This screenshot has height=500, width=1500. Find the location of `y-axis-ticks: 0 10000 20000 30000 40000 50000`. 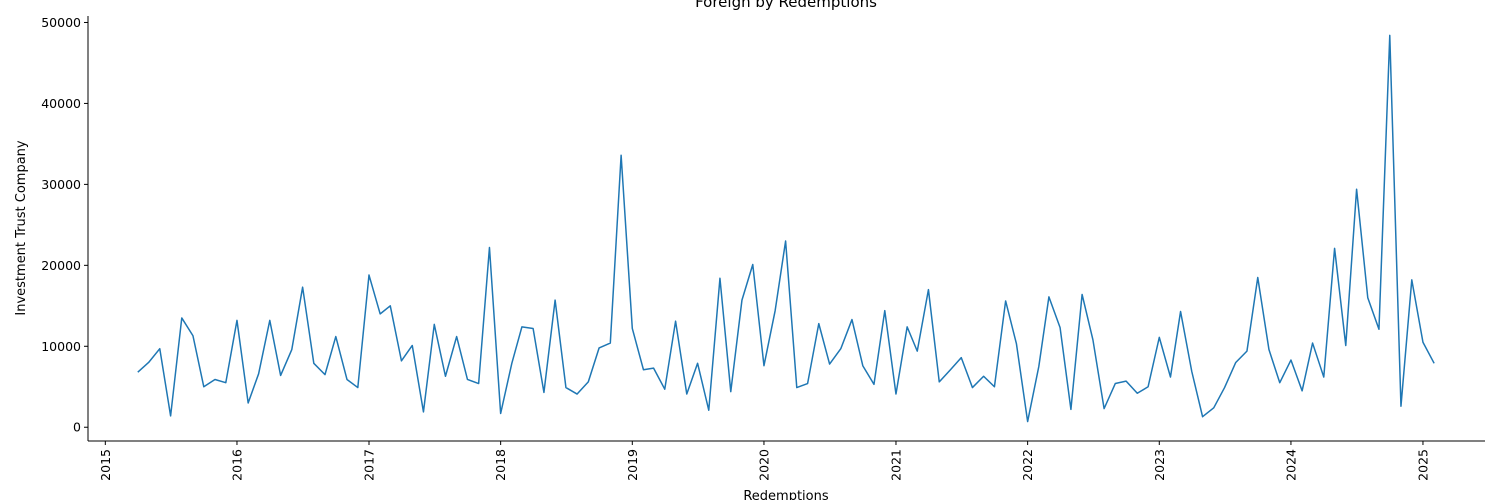

y-axis-ticks: 0 10000 20000 30000 40000 50000 is located at coordinates (64, 225).